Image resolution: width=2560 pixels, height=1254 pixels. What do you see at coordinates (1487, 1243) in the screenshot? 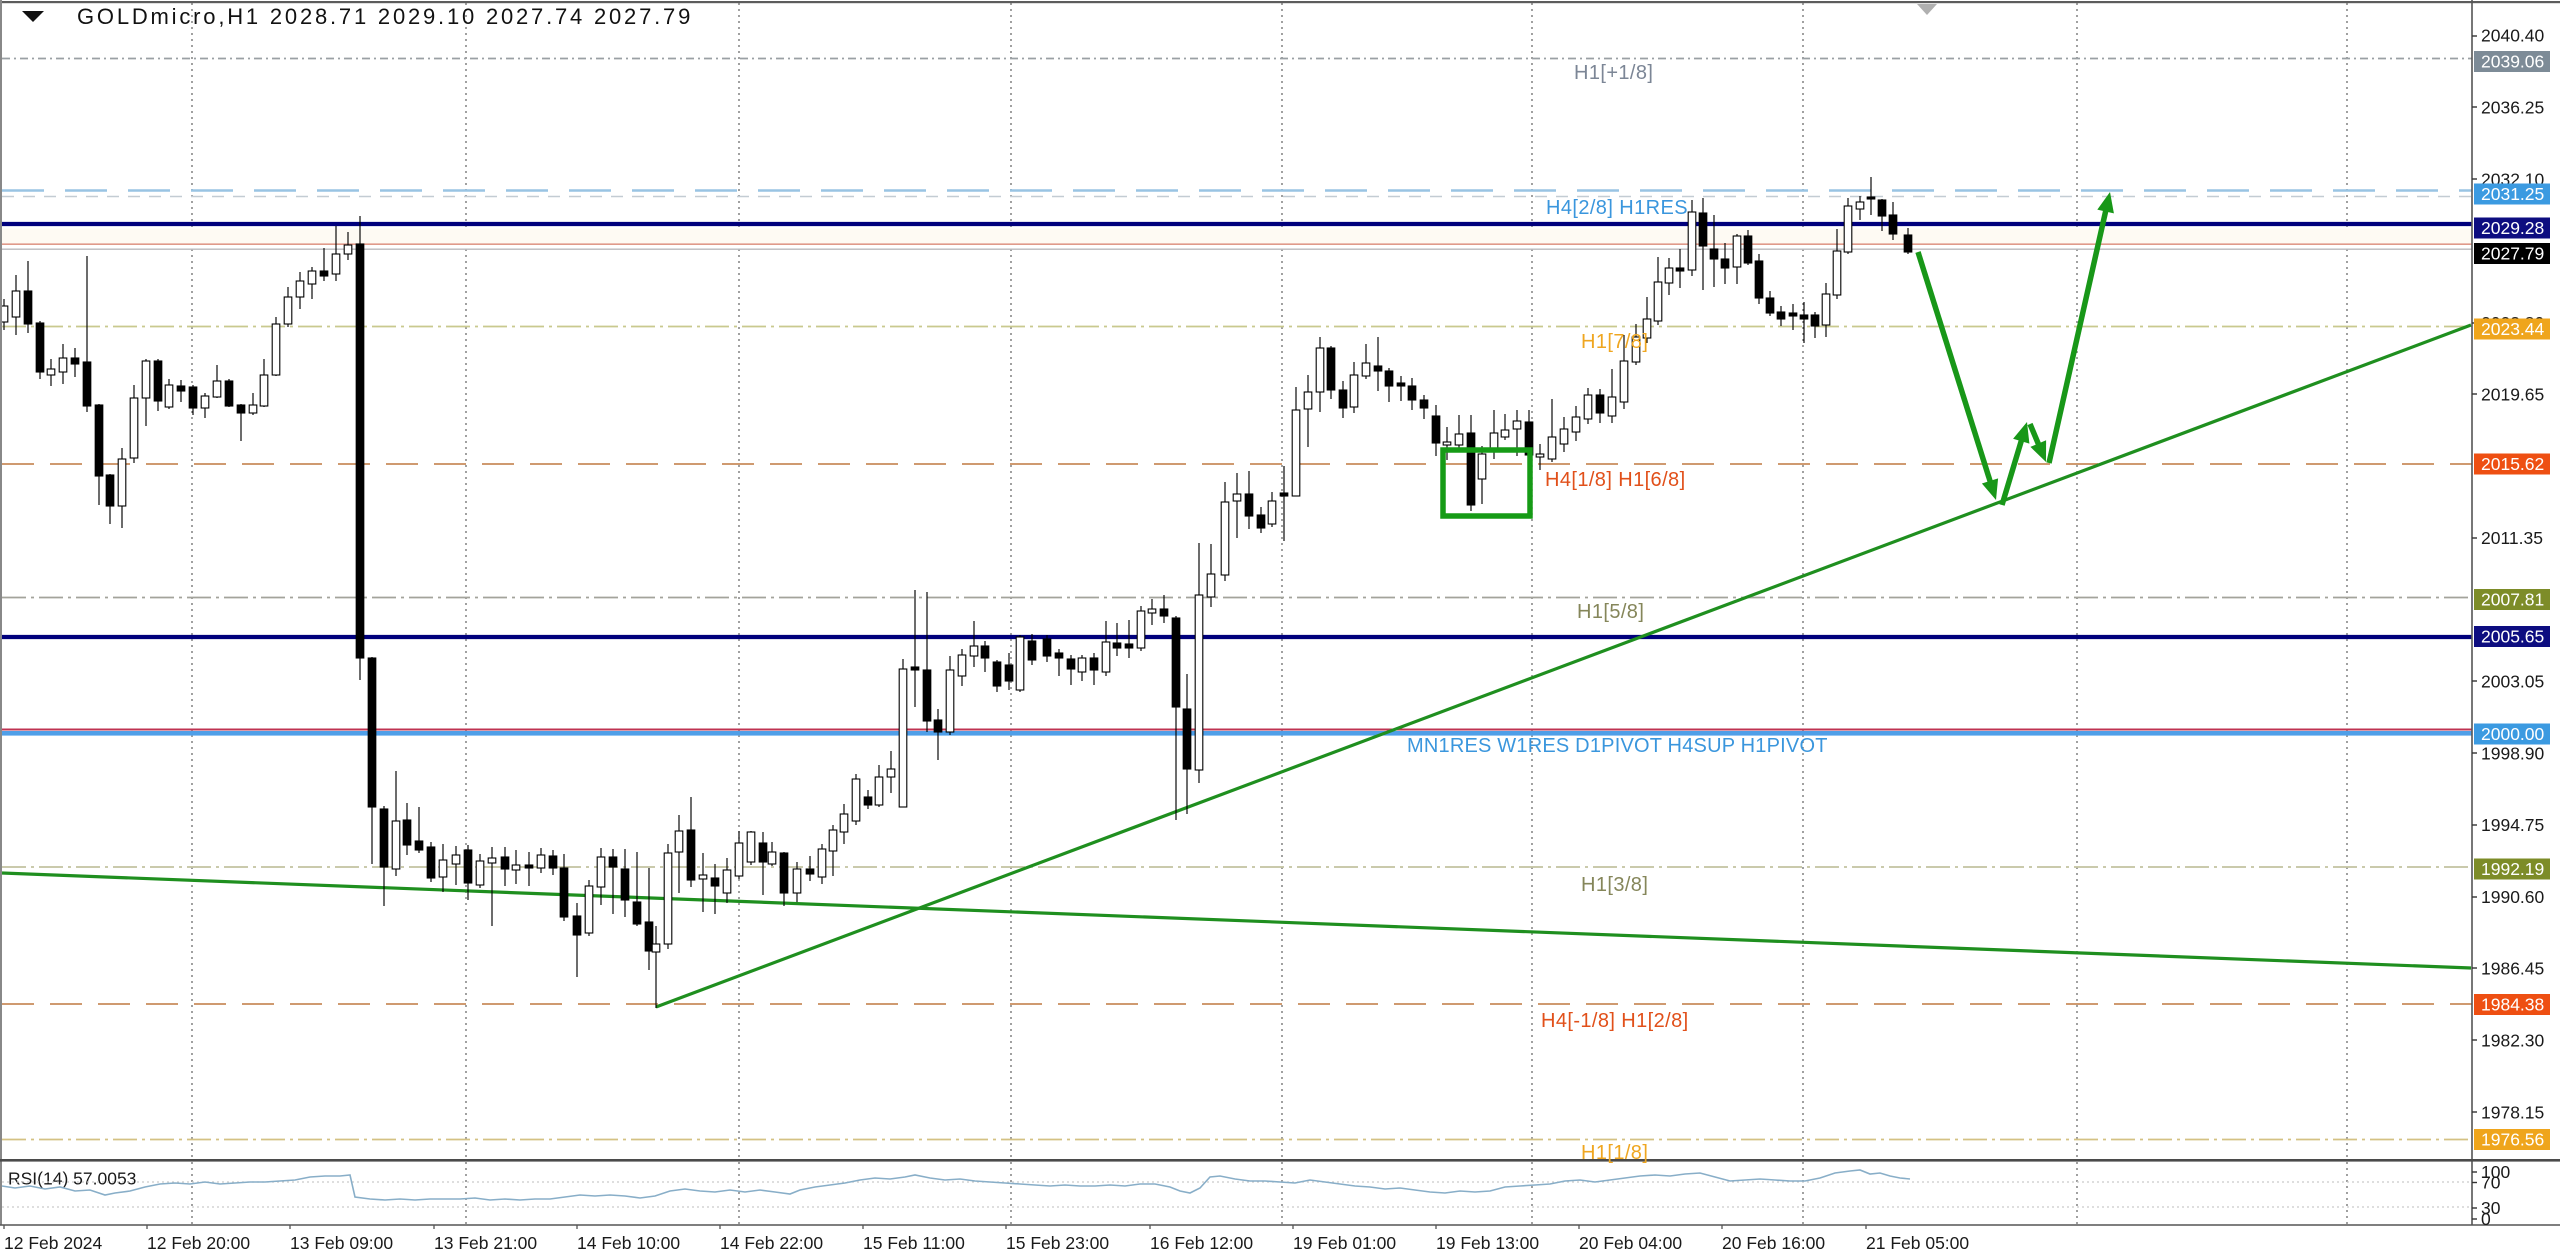
I see `svg-text: 19 Feb 13:00` at bounding box center [1487, 1243].